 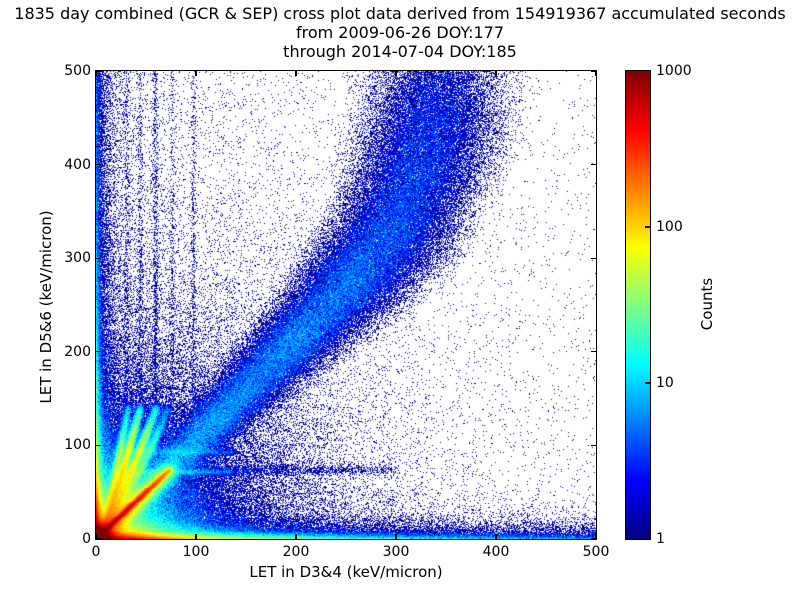 I want to click on x-axis-label: LET in D3&4 (keV/micron), so click(x=346, y=572).